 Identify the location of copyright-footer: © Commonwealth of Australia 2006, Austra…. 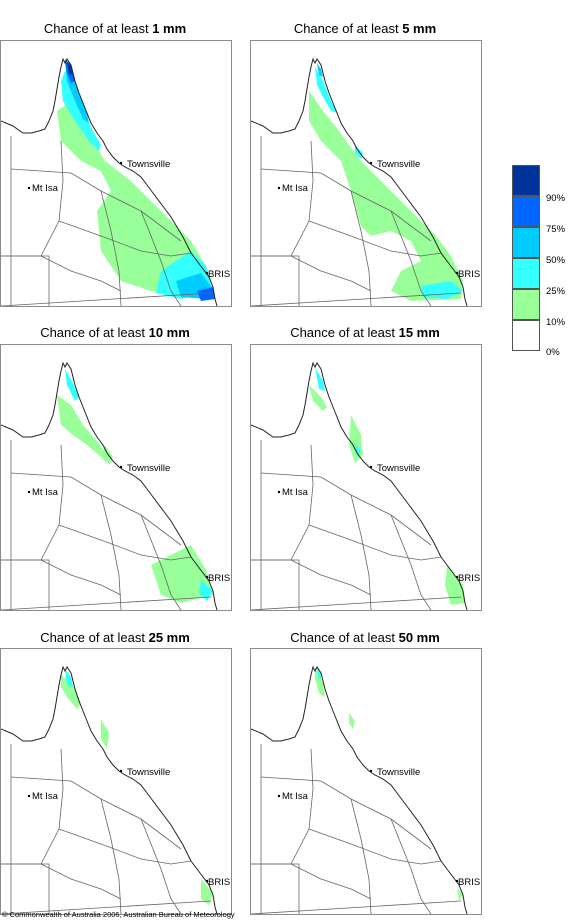
(118, 914).